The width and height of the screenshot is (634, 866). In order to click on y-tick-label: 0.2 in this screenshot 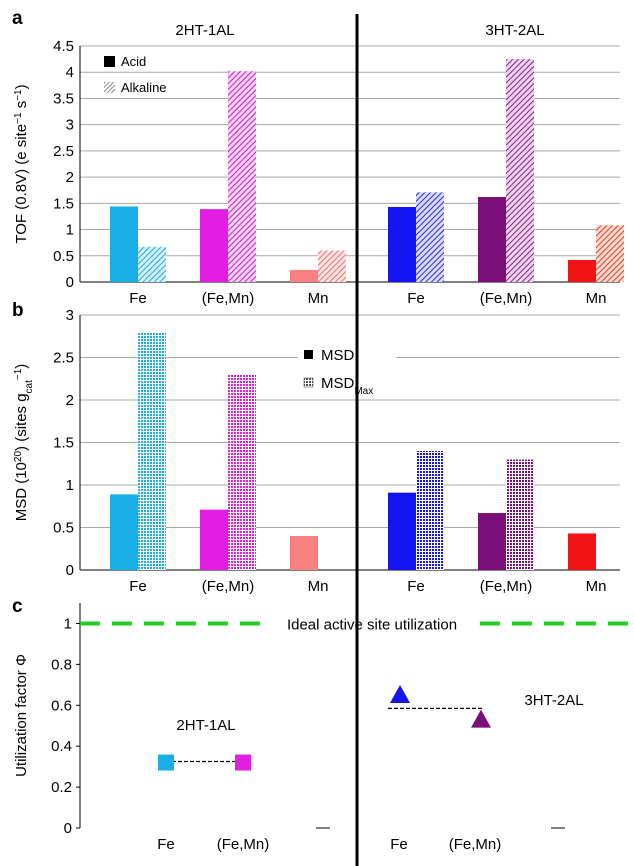, I will do `click(61, 787)`.